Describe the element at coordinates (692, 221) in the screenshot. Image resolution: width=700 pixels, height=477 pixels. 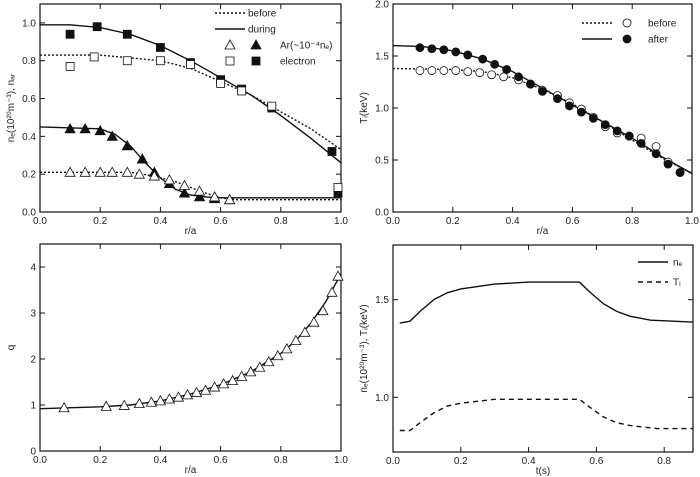
I see `x-tick-label: 1.0` at that location.